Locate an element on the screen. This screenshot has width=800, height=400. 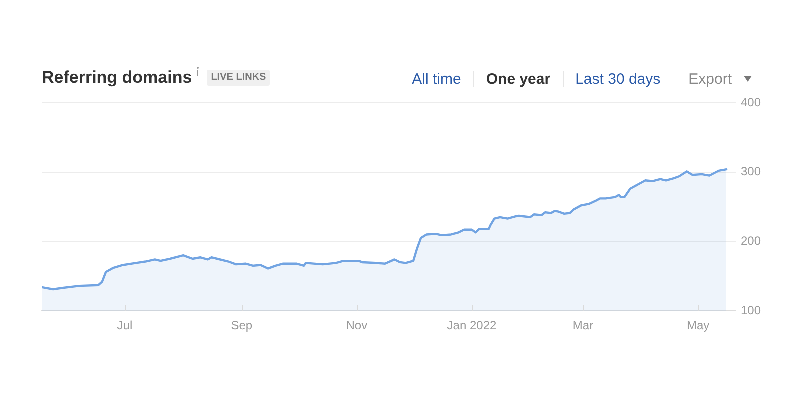
x-tick-label: Mar is located at coordinates (583, 325).